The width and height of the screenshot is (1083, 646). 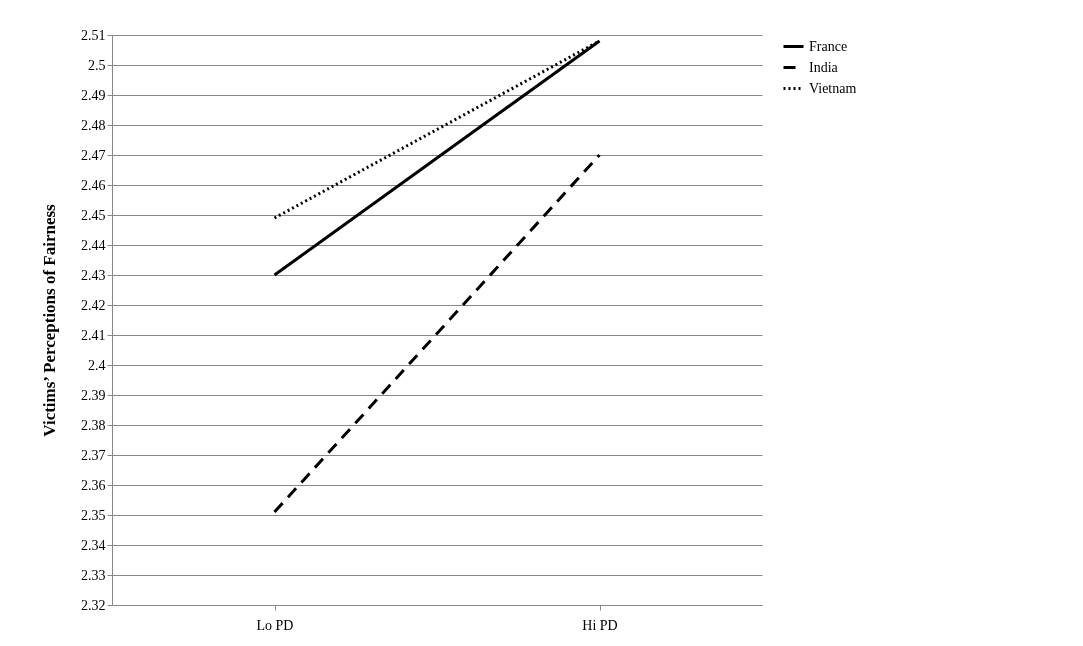 What do you see at coordinates (93, 575) in the screenshot?
I see `y-tick-label: 2.33` at bounding box center [93, 575].